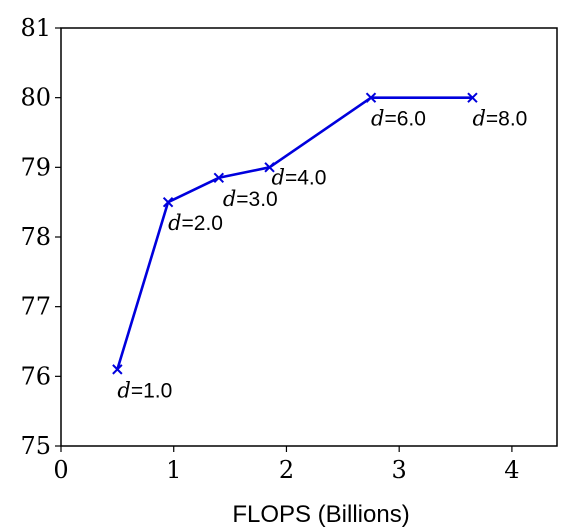 The height and width of the screenshot is (527, 577). I want to click on data-point-label-value: =8.0, so click(506, 119).